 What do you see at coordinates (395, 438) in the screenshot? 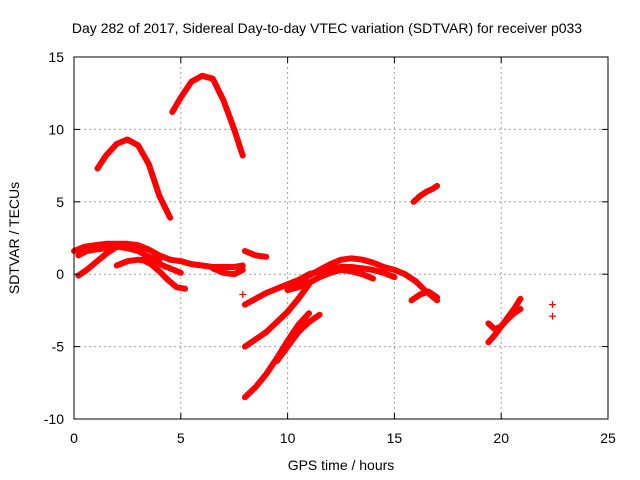
I see `x-tick-label-3: 15` at bounding box center [395, 438].